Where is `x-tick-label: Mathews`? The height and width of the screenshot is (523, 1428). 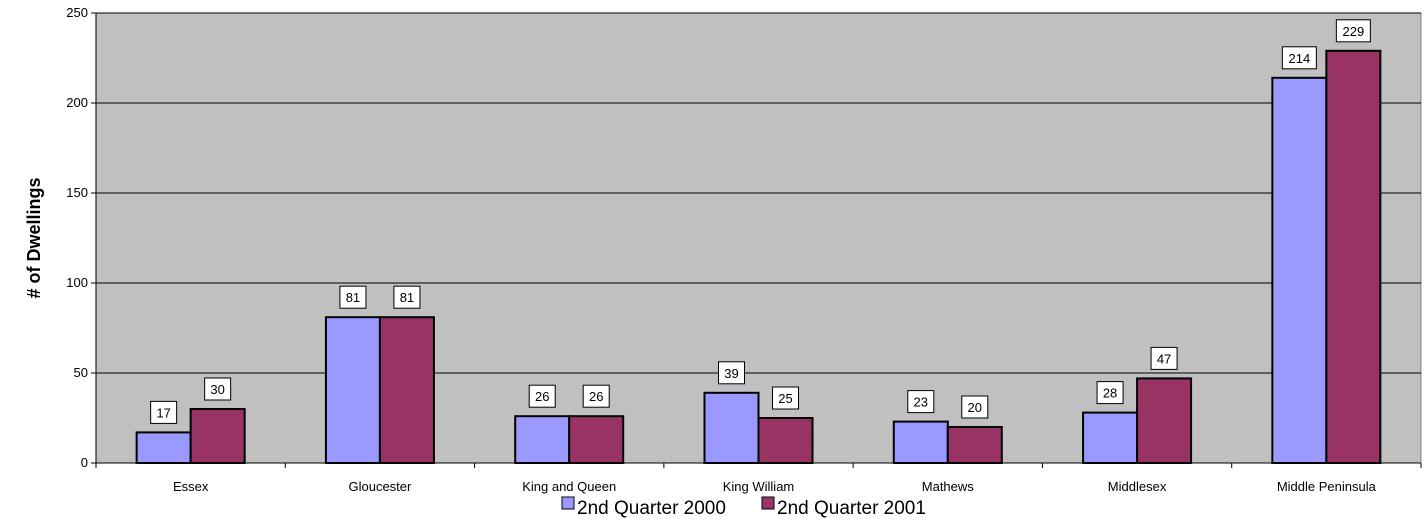 x-tick-label: Mathews is located at coordinates (948, 486).